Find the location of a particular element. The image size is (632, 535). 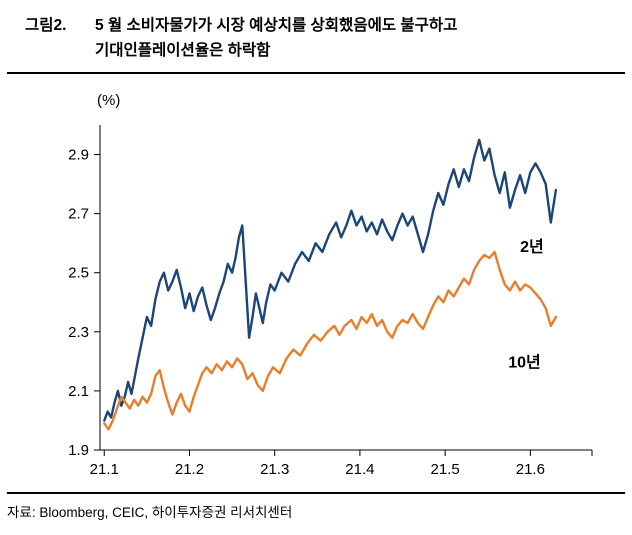

series-label-10년: 10년 is located at coordinates (524, 361).